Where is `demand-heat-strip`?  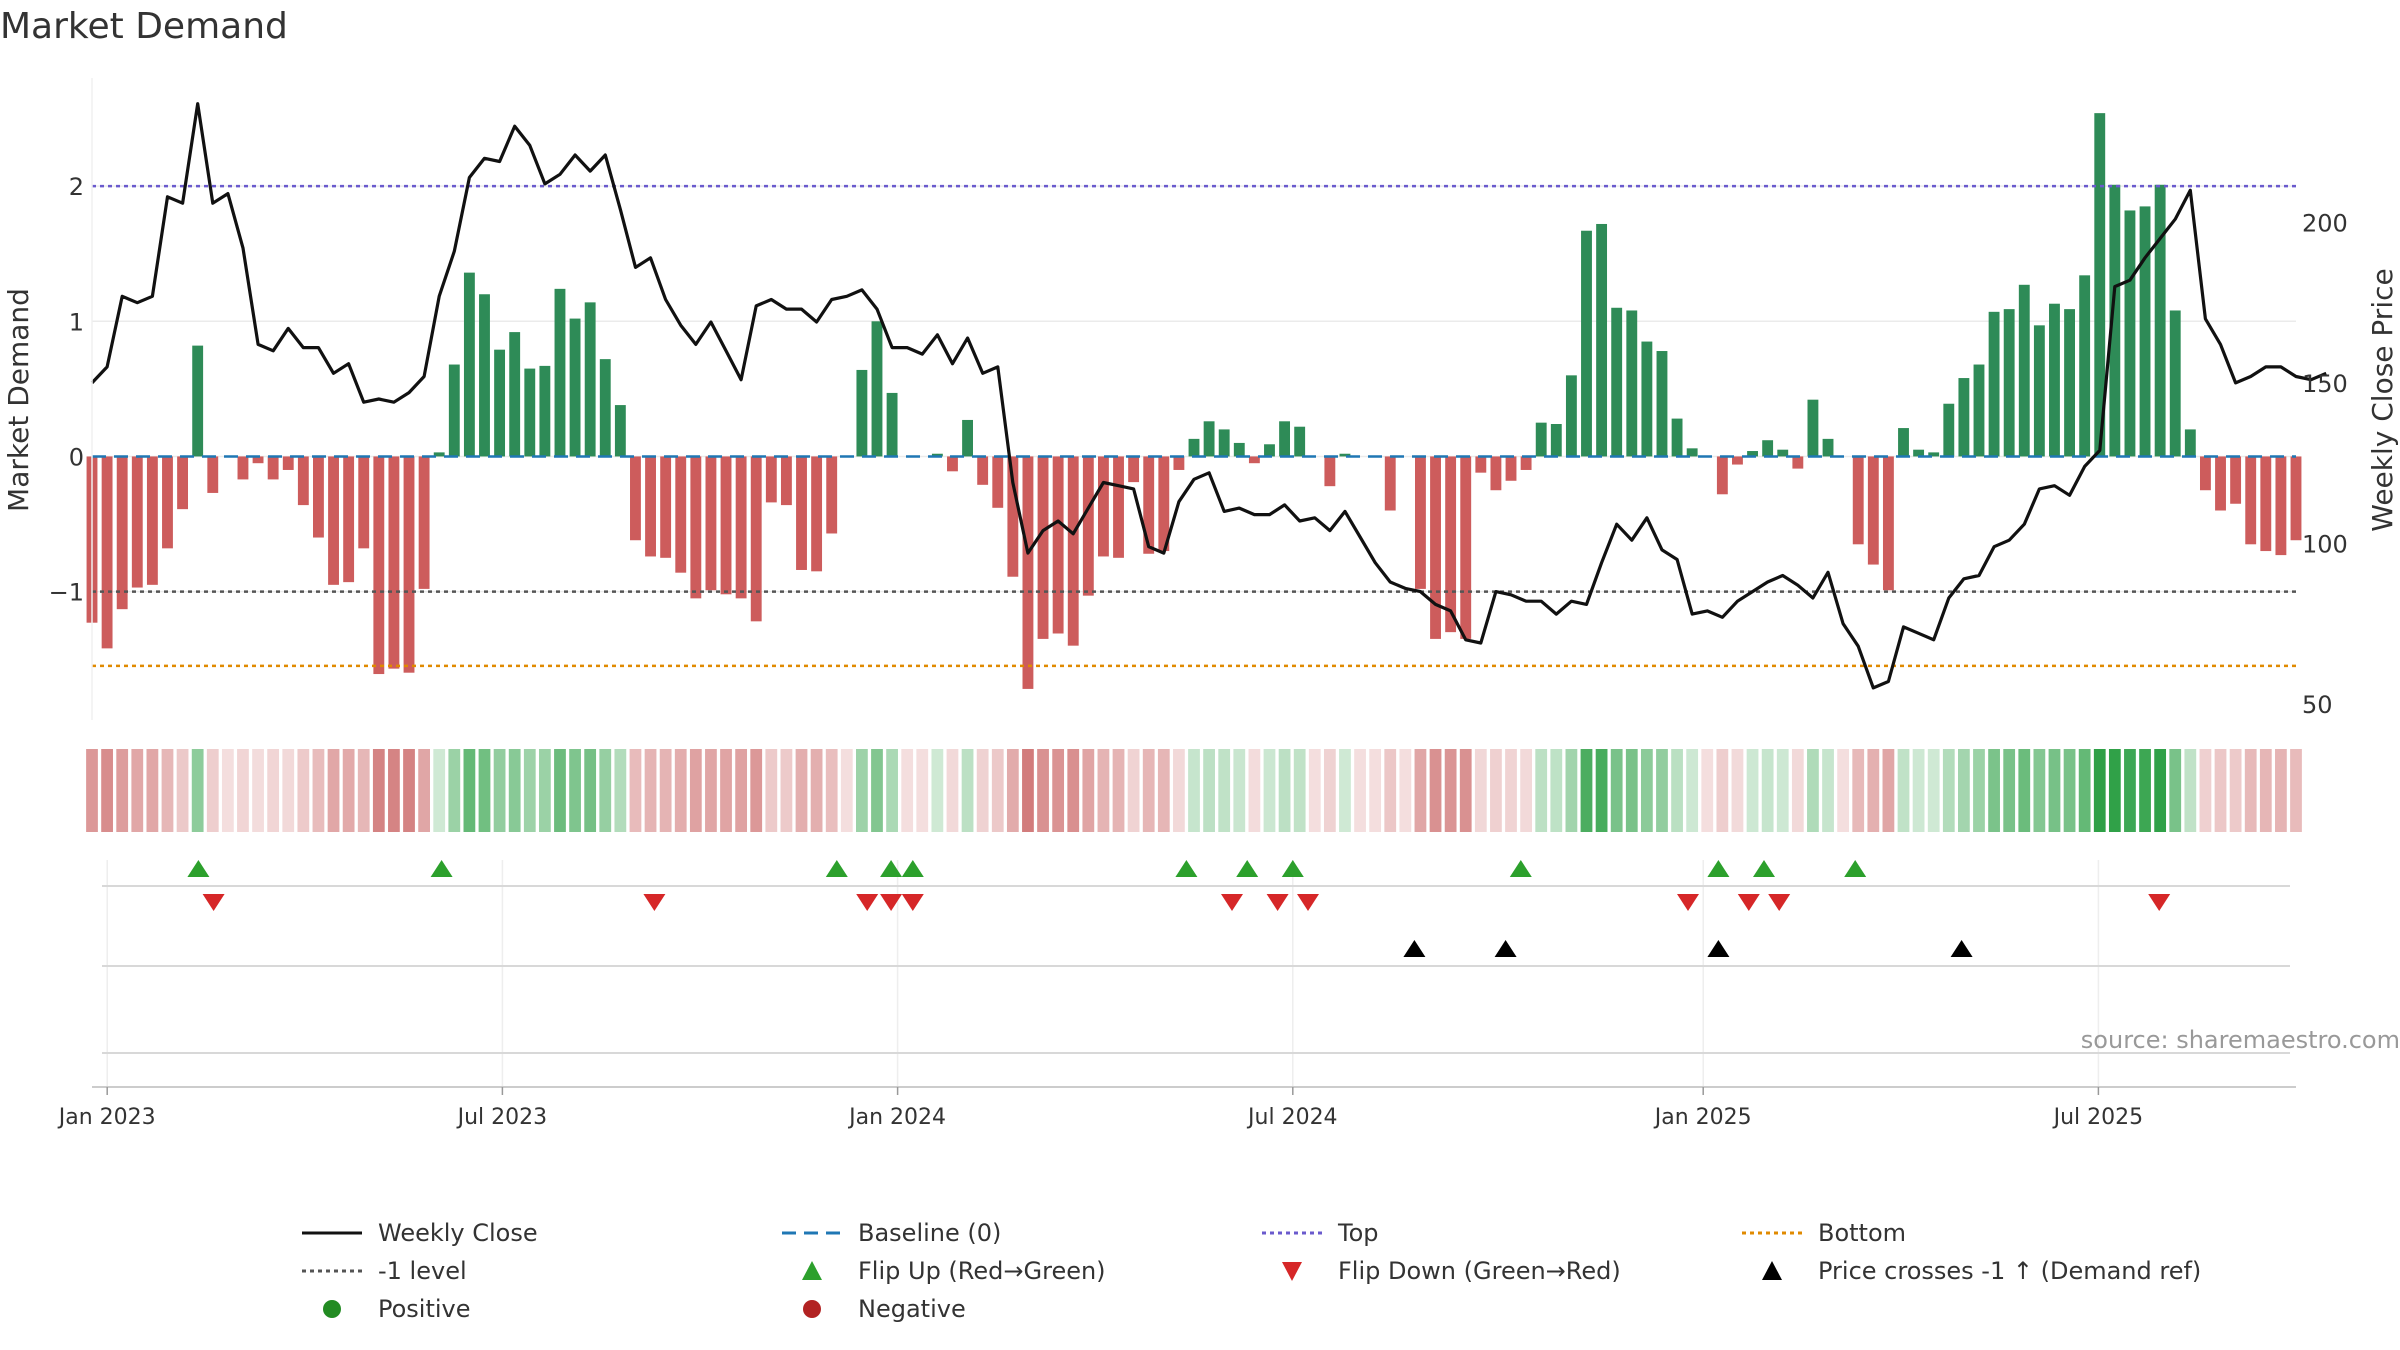
demand-heat-strip is located at coordinates (1194, 790).